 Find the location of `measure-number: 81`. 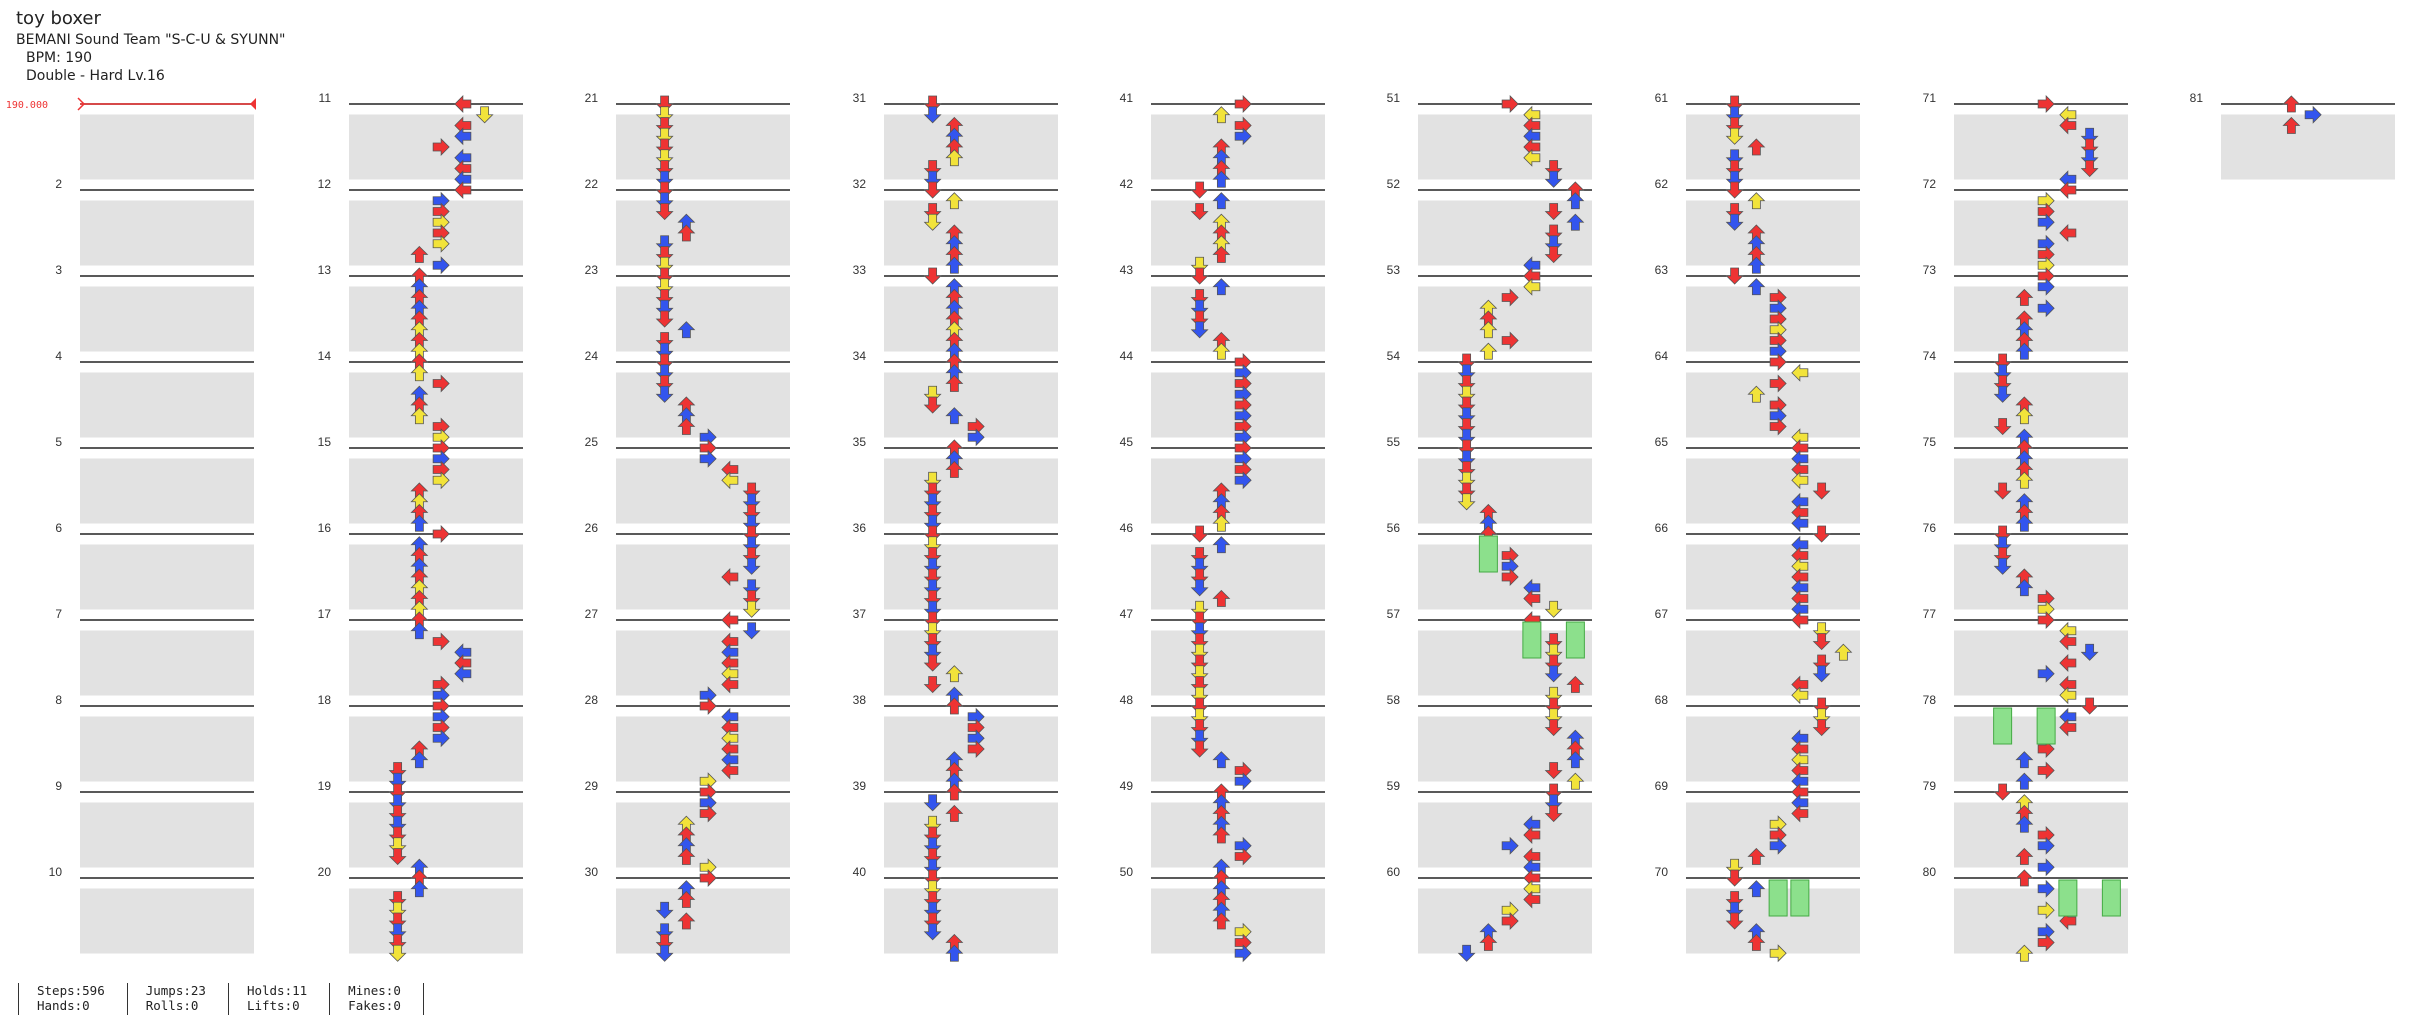

measure-number: 81 is located at coordinates (2197, 98).